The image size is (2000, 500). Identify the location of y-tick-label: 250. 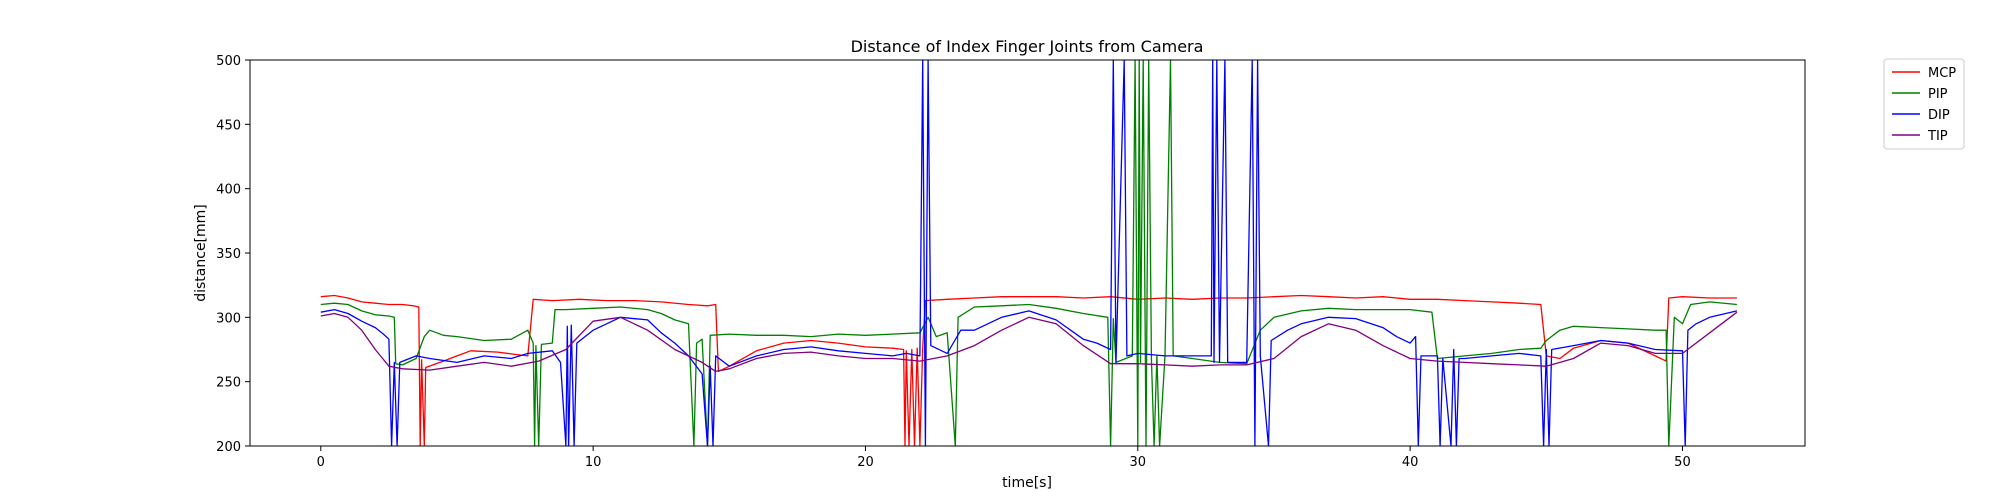
(228, 383).